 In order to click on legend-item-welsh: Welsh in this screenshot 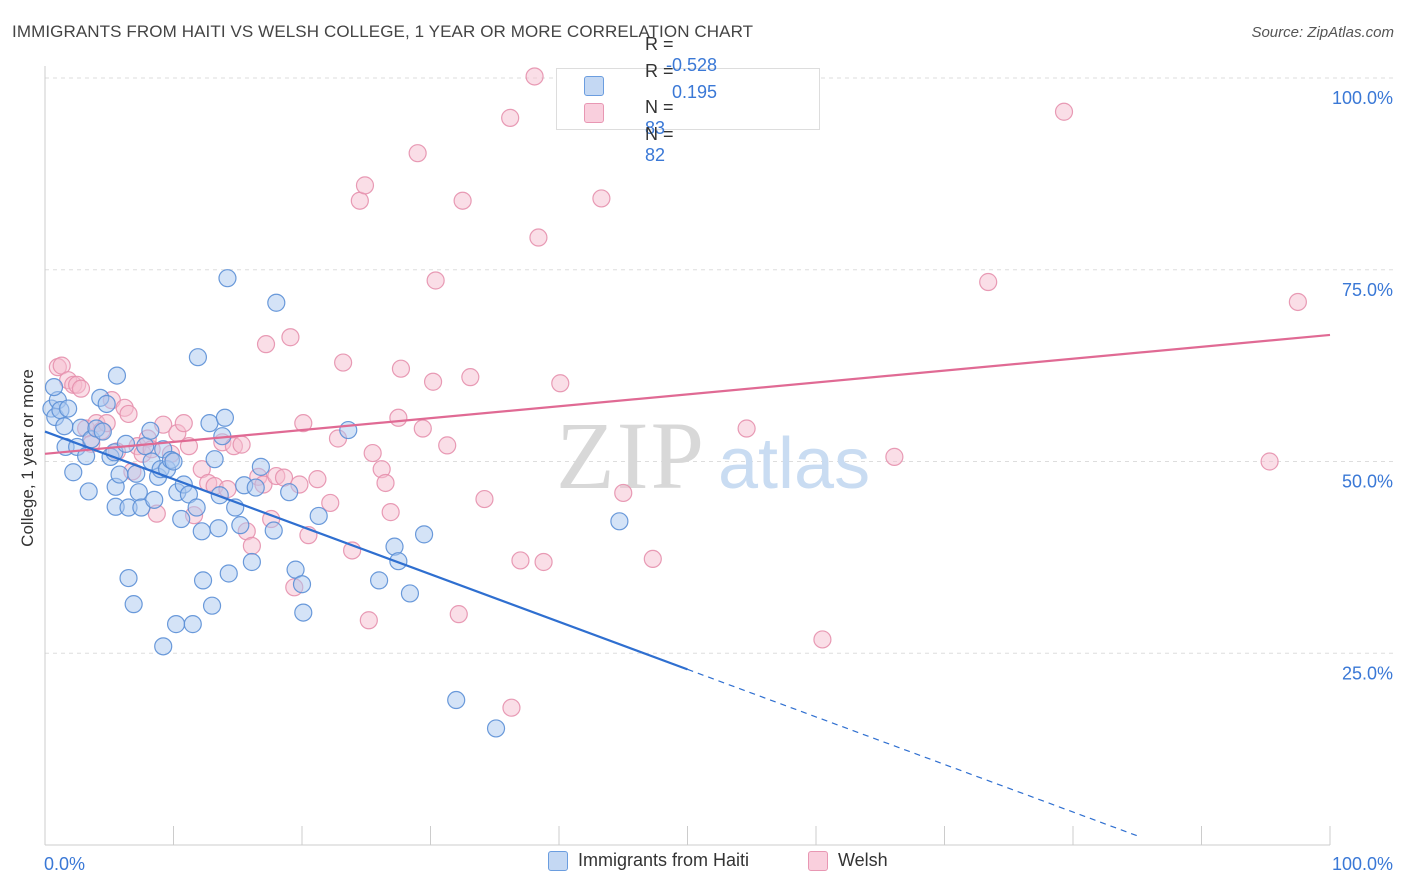, I will do `click(848, 860)`.